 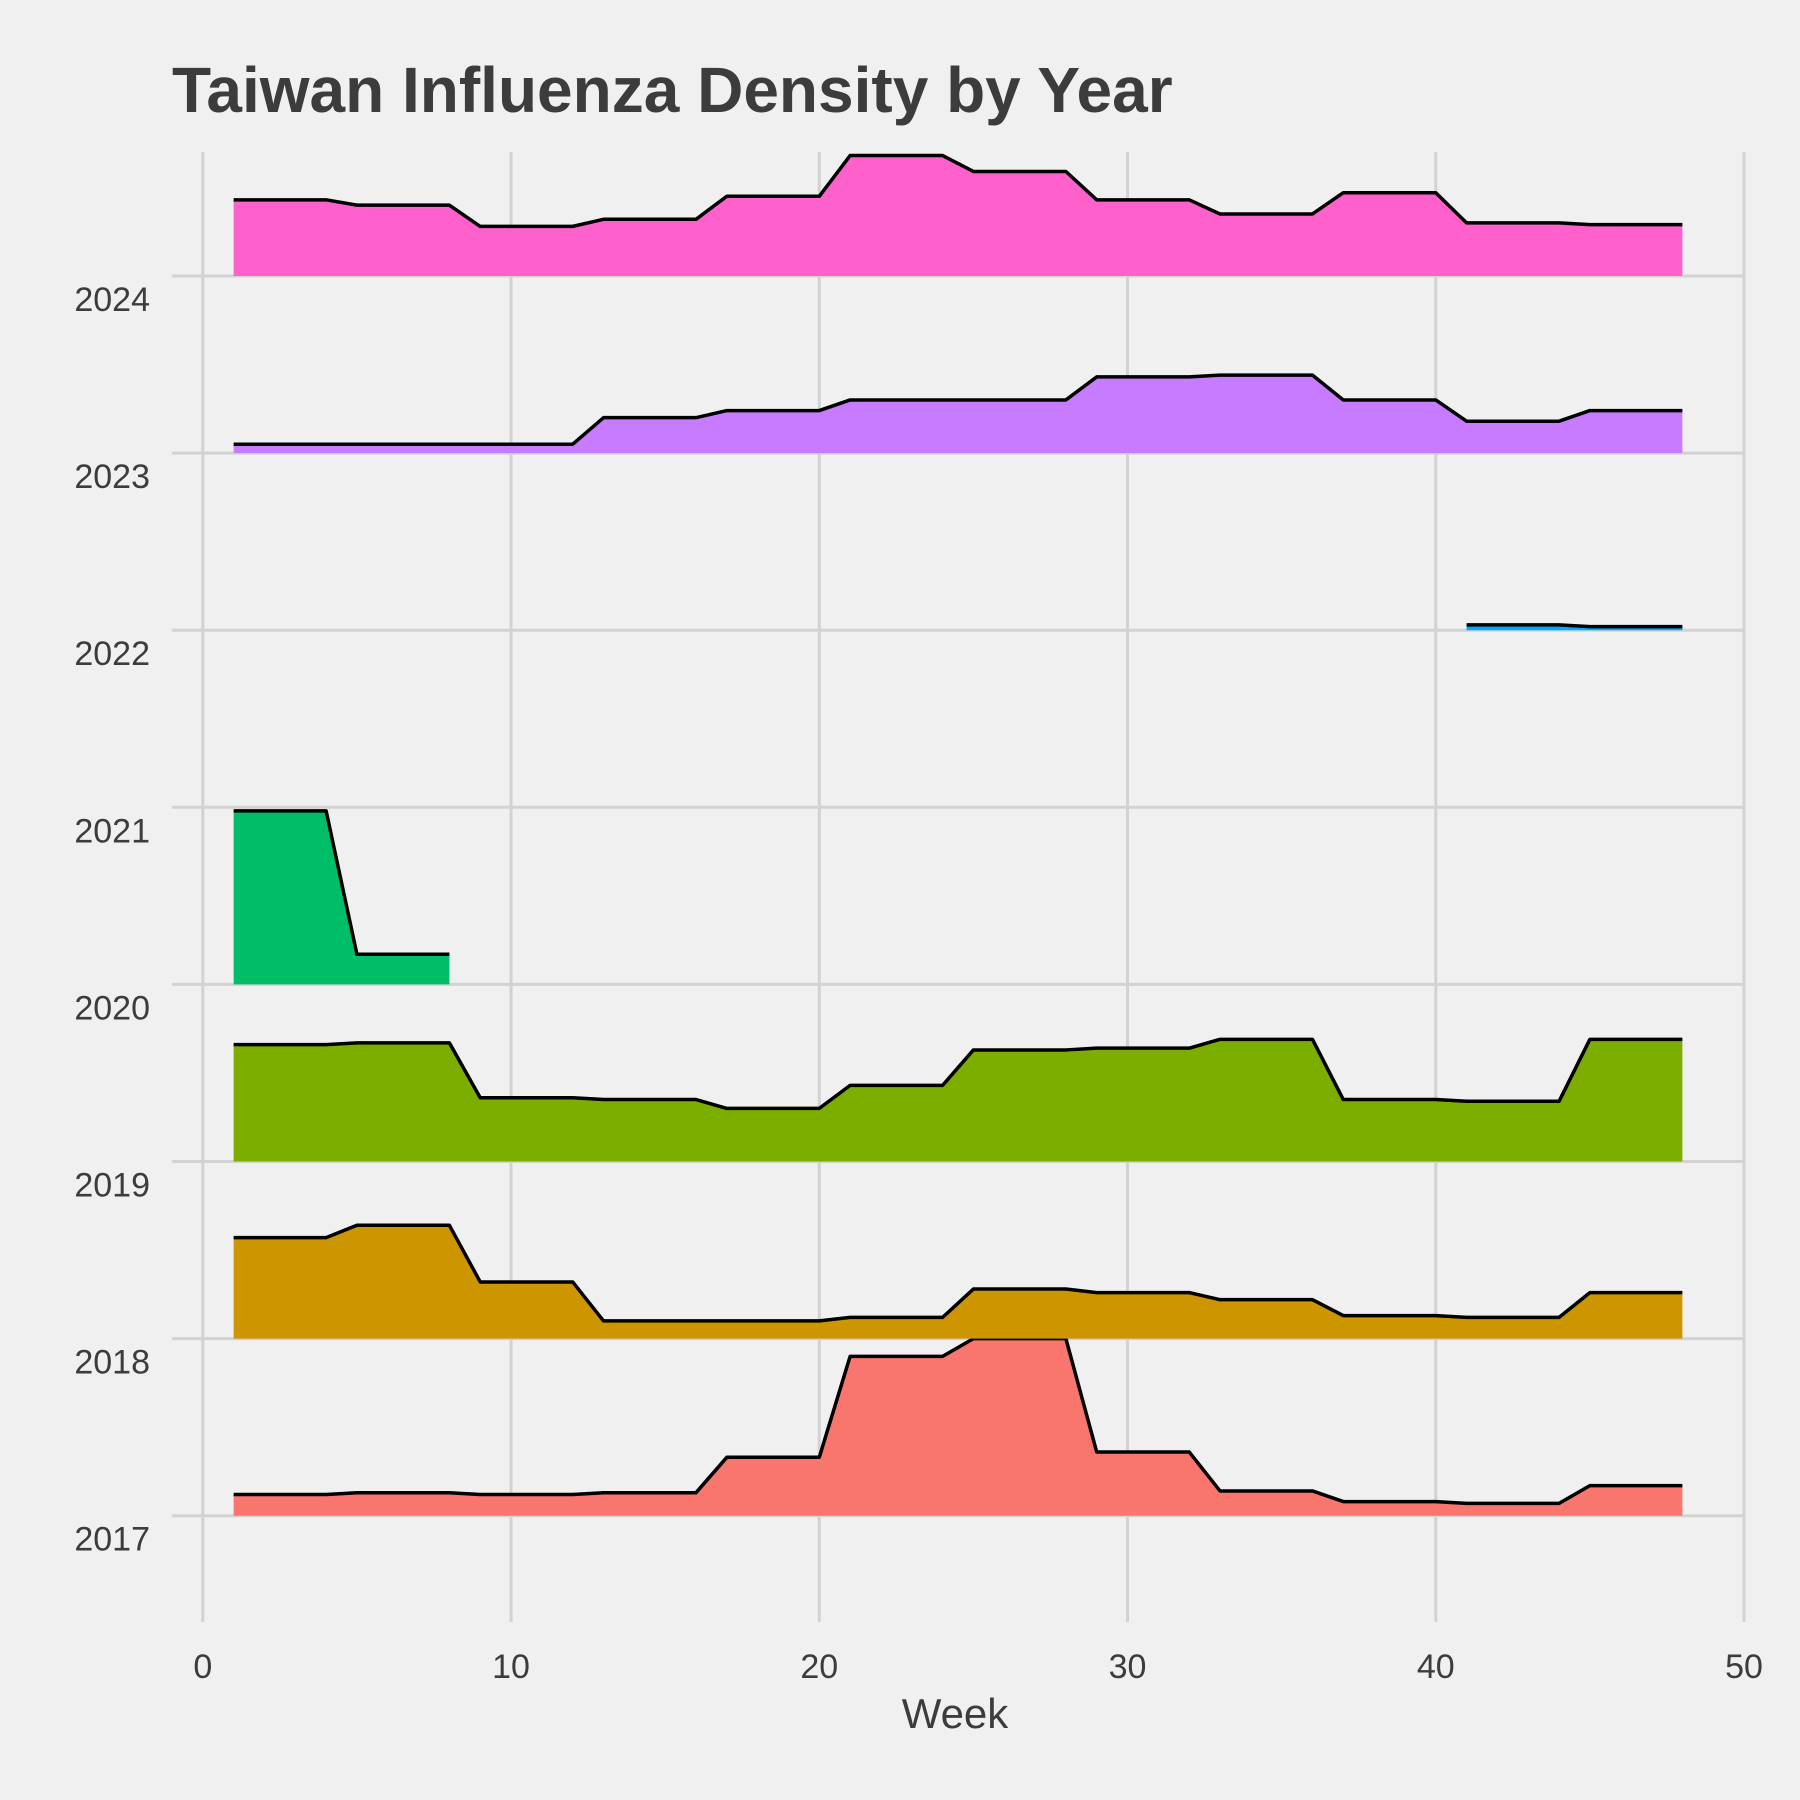 What do you see at coordinates (958, 1074) in the screenshot?
I see `ridge-line-2019` at bounding box center [958, 1074].